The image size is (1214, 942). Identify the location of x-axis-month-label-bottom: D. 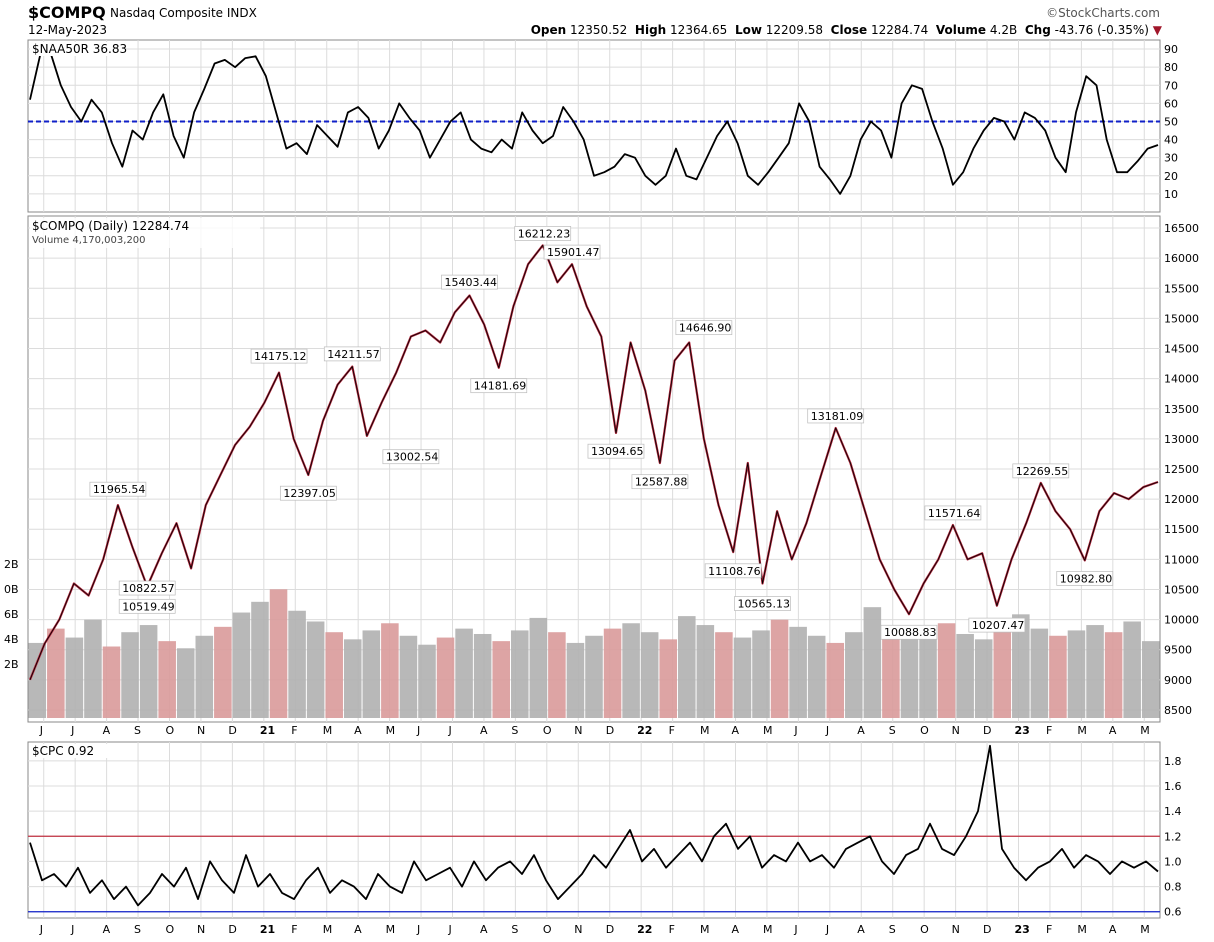
(987, 929).